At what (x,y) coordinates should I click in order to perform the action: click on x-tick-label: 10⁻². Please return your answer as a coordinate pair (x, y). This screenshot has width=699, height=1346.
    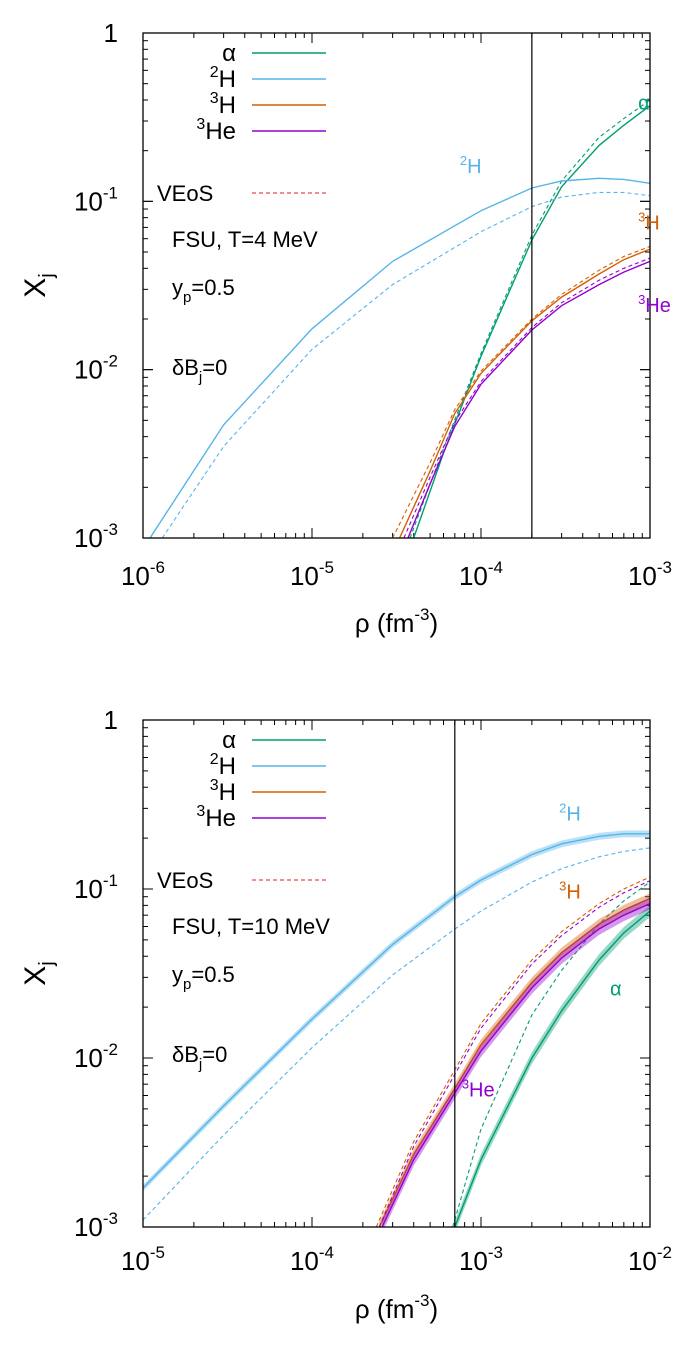
    Looking at the image, I should click on (650, 1259).